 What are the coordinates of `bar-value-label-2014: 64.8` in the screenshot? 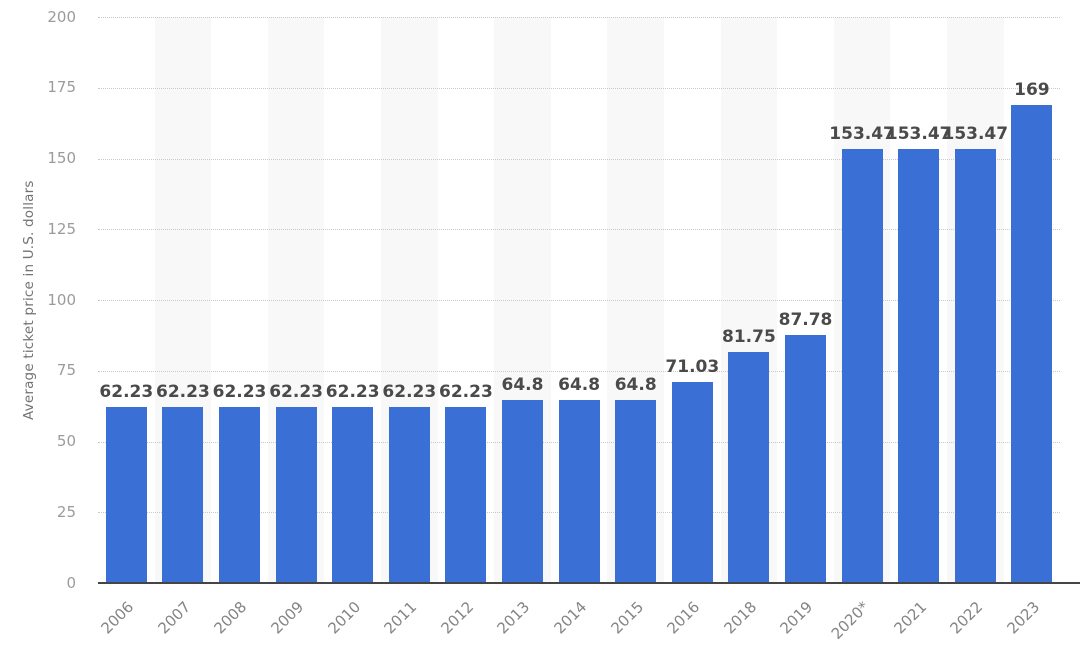 It's located at (579, 384).